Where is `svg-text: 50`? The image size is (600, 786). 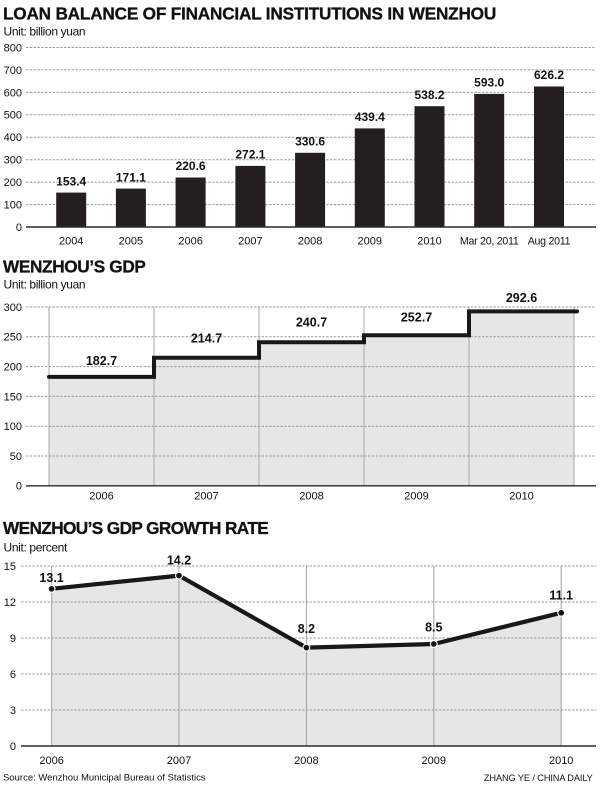
svg-text: 50 is located at coordinates (16, 457).